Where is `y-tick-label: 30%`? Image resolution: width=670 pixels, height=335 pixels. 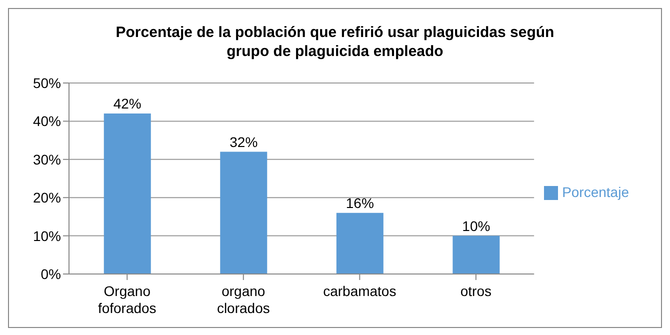
y-tick-label: 30% is located at coordinates (46, 159).